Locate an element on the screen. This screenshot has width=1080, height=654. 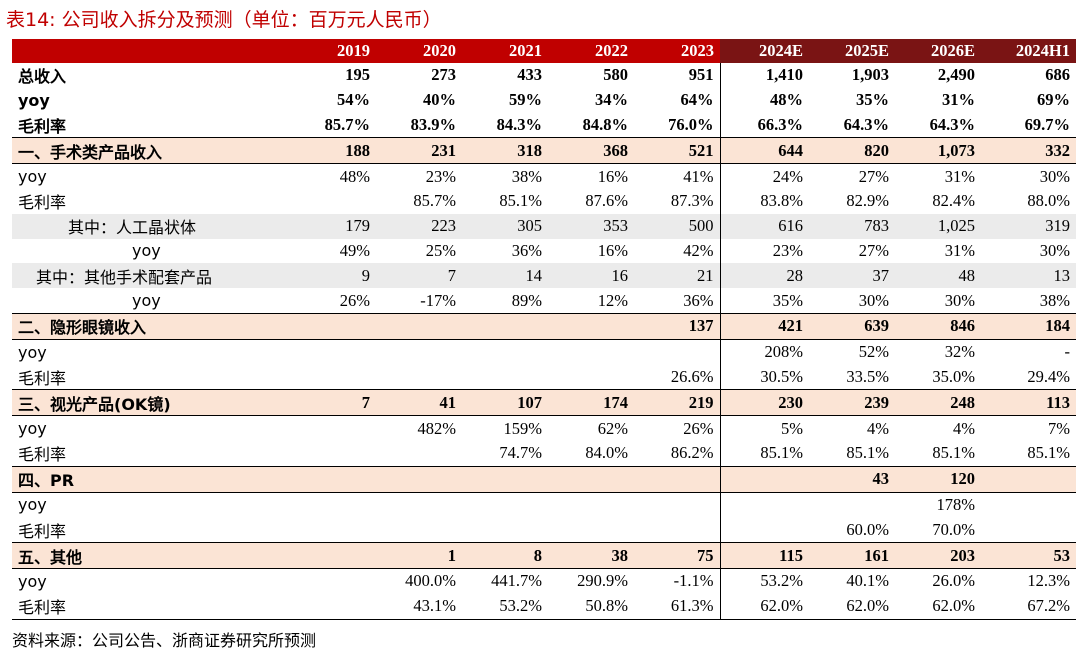
column-header: 2025E is located at coordinates (852, 51).